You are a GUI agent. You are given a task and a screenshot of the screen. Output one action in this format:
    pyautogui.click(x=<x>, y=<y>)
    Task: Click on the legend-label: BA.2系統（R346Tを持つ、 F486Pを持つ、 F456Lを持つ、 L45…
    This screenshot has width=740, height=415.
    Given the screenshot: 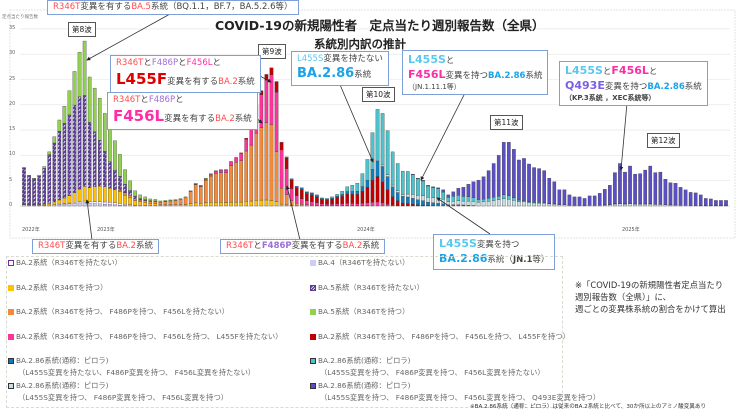 What is the action you would take?
    pyautogui.click(x=149, y=336)
    